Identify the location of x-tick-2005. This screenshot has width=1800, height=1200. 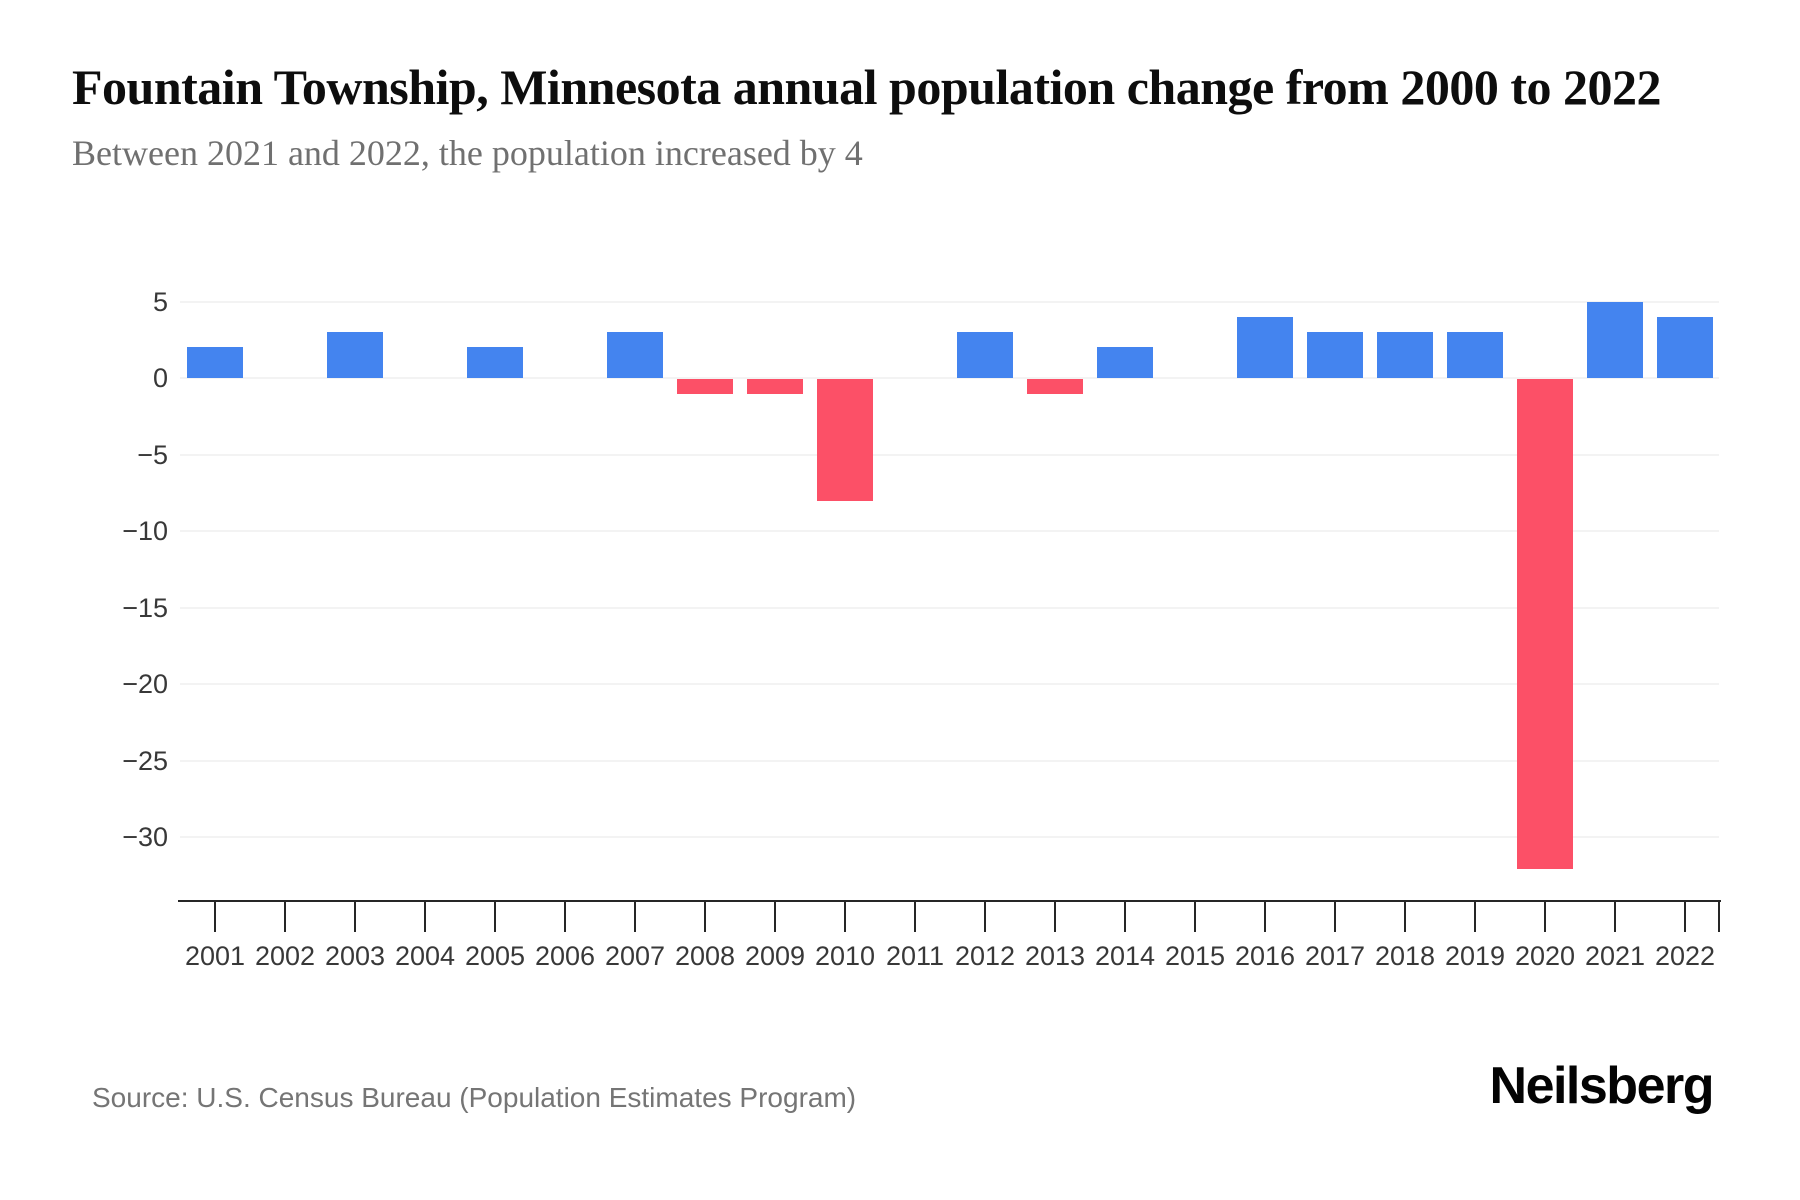
(495, 917).